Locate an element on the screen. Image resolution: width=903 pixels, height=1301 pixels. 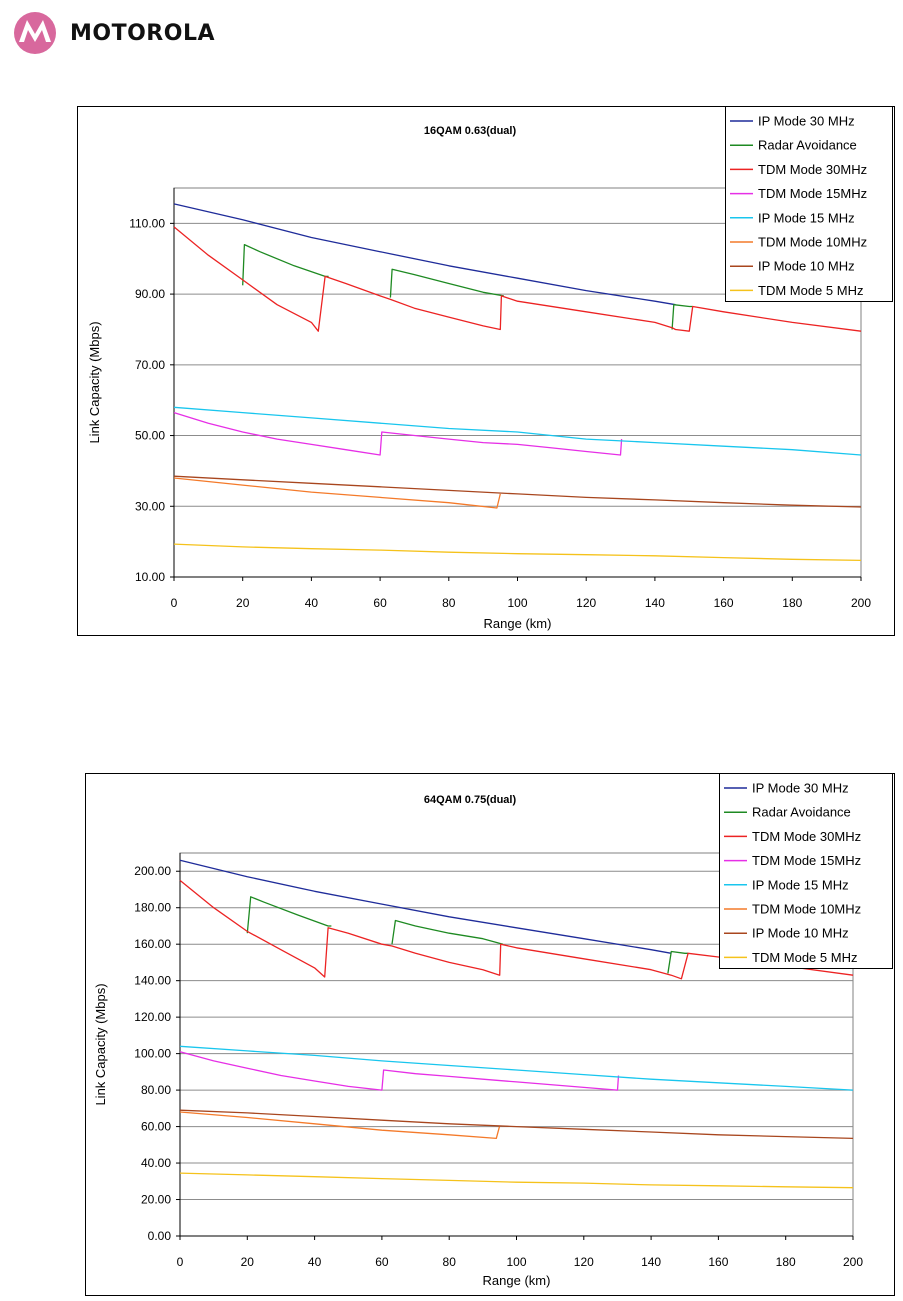
y-tick-label: 0.00 is located at coordinates (160, 1236).